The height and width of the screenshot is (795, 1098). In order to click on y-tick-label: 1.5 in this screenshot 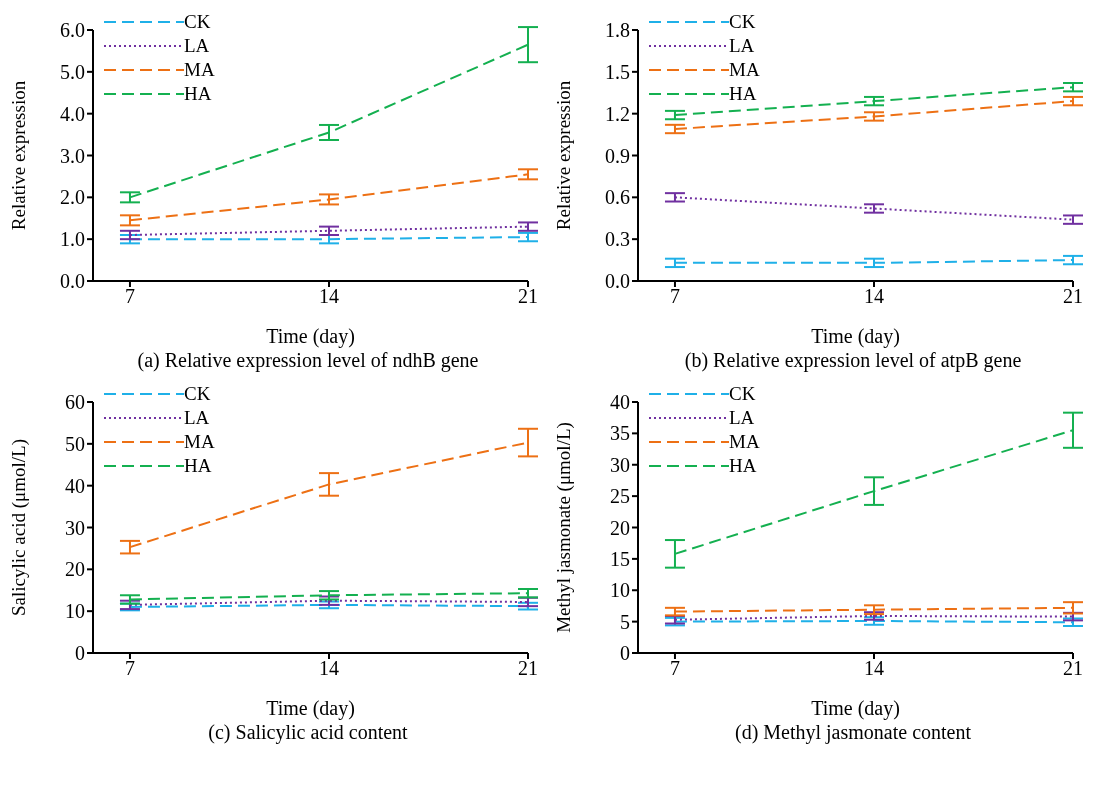, I will do `click(617, 71)`.